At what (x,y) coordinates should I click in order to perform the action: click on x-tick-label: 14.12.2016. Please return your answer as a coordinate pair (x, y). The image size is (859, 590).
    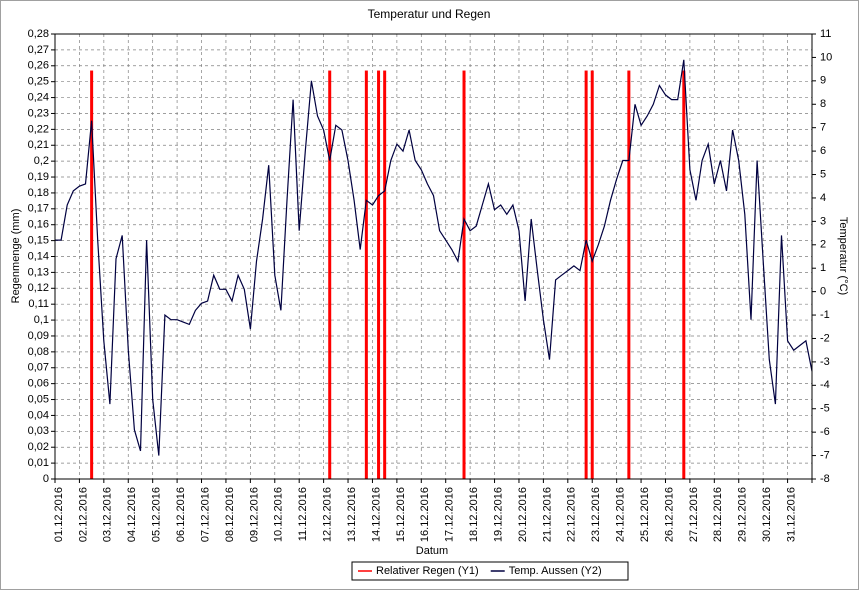
    Looking at the image, I should click on (376, 514).